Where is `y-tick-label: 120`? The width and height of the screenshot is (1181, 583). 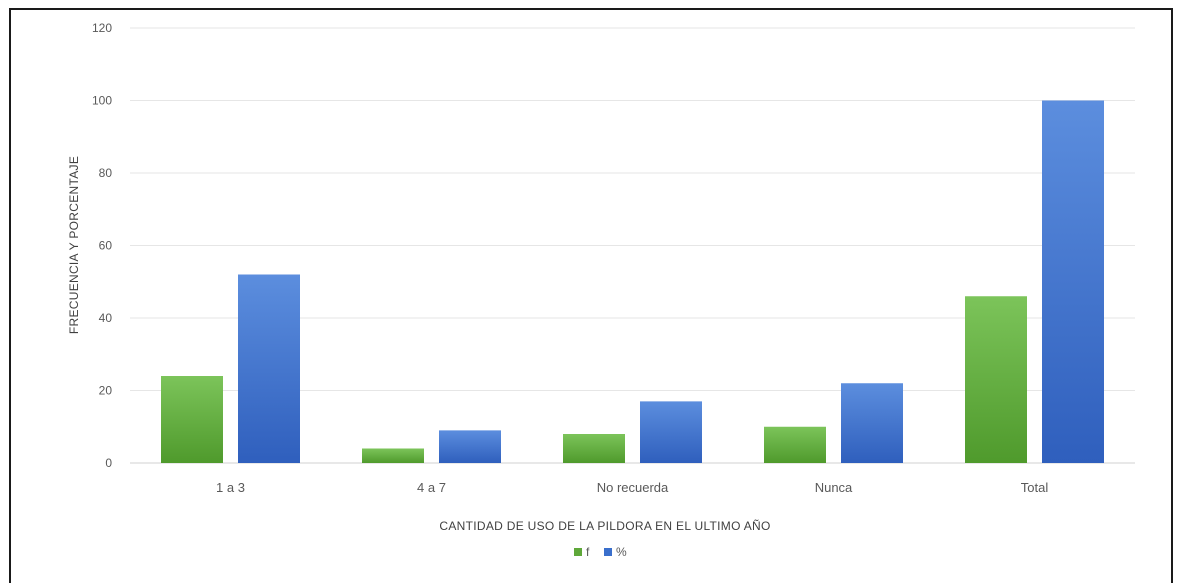 y-tick-label: 120 is located at coordinates (102, 28).